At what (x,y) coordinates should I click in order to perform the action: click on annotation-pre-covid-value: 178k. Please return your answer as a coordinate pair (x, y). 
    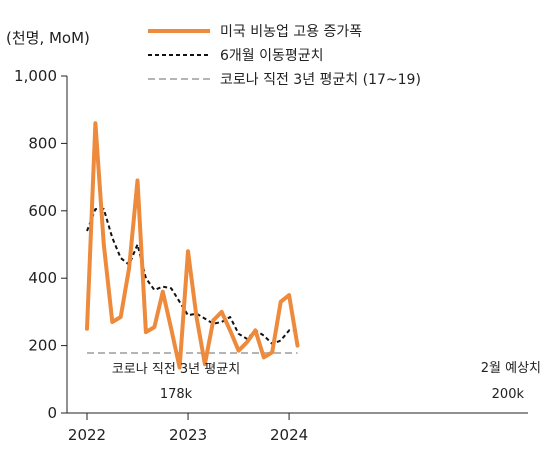
    Looking at the image, I should click on (176, 394).